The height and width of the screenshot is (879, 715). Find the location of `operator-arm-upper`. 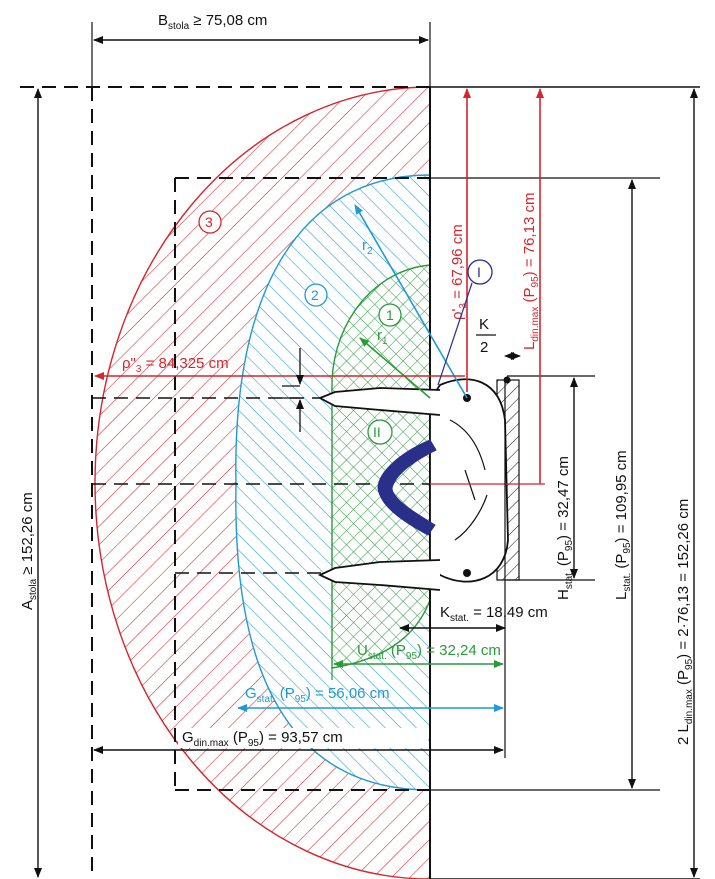

operator-arm-upper is located at coordinates (379, 401).